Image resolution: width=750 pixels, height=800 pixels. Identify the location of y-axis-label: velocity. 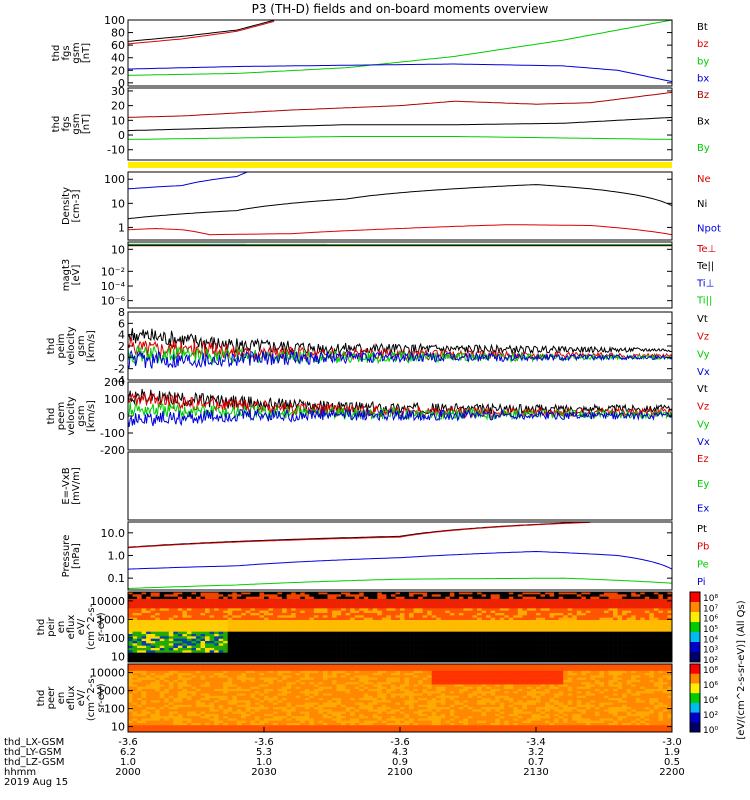
(71, 415).